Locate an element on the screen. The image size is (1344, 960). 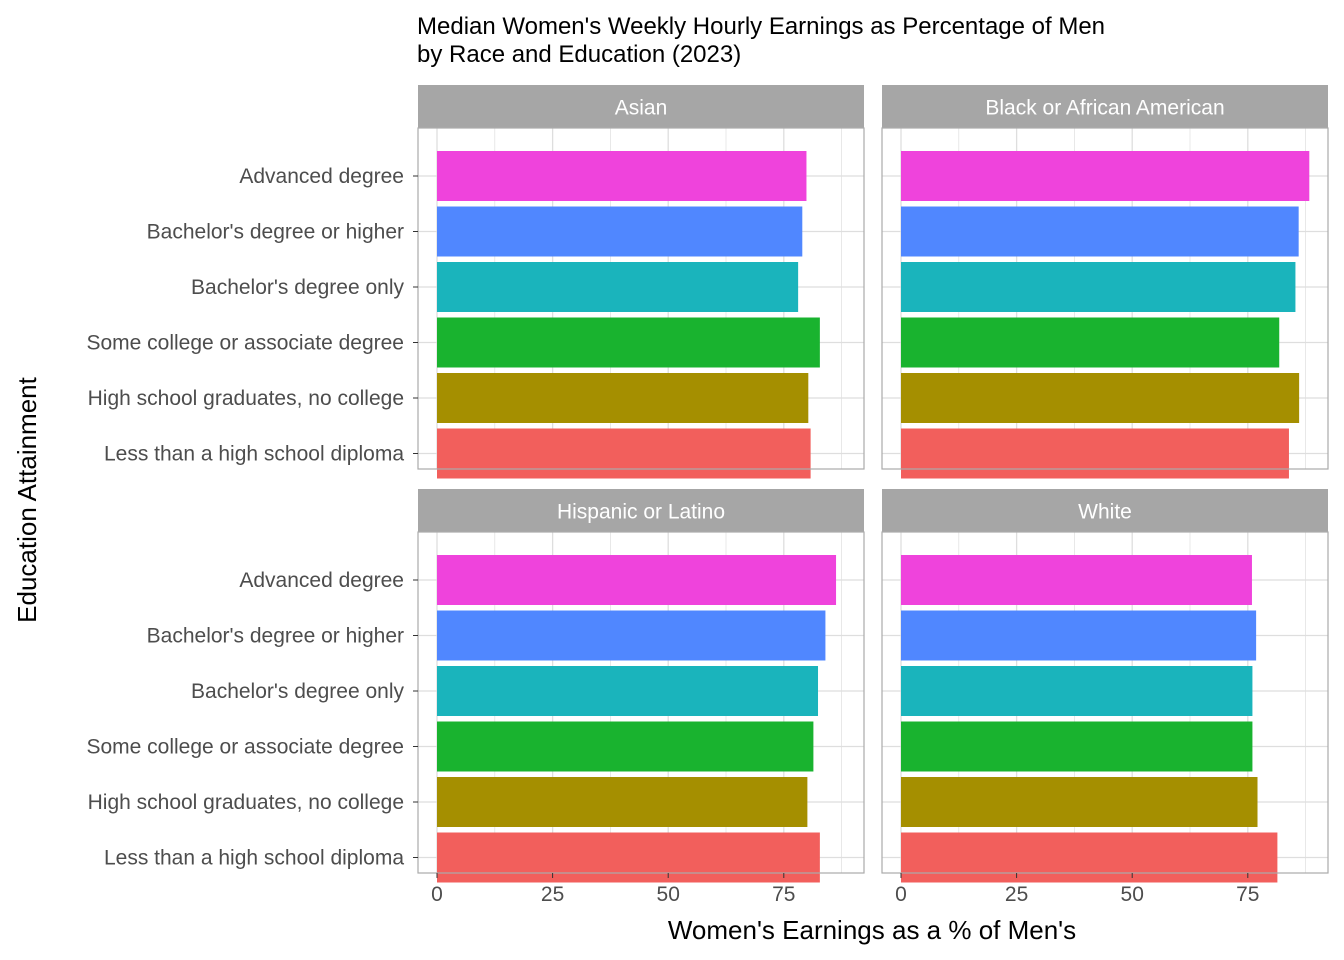
y-axis-label: Education Attainment is located at coordinates (27, 499).